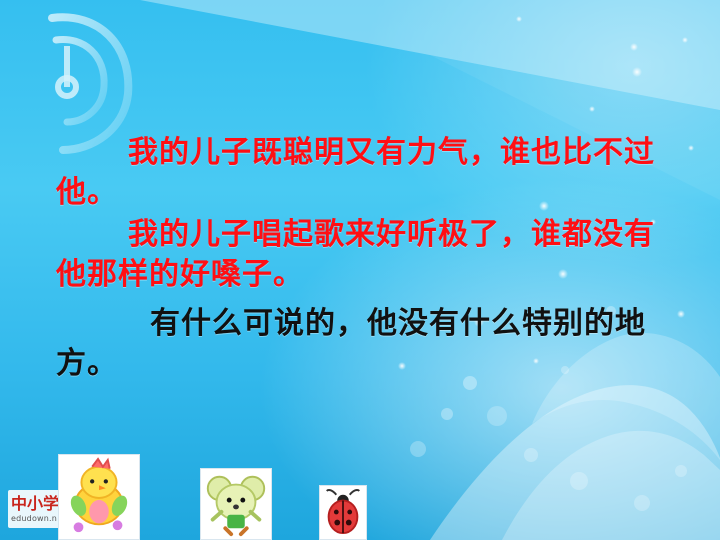 The width and height of the screenshot is (720, 540). I want to click on watermark-logo-text: 中小学, so click(35, 503).